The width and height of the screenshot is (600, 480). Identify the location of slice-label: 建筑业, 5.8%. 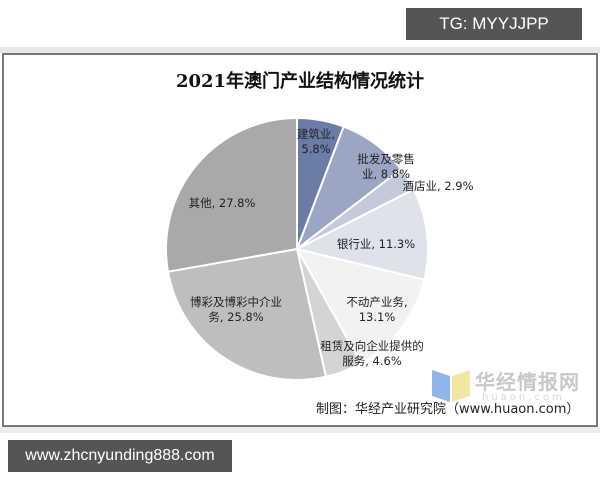
(316, 141).